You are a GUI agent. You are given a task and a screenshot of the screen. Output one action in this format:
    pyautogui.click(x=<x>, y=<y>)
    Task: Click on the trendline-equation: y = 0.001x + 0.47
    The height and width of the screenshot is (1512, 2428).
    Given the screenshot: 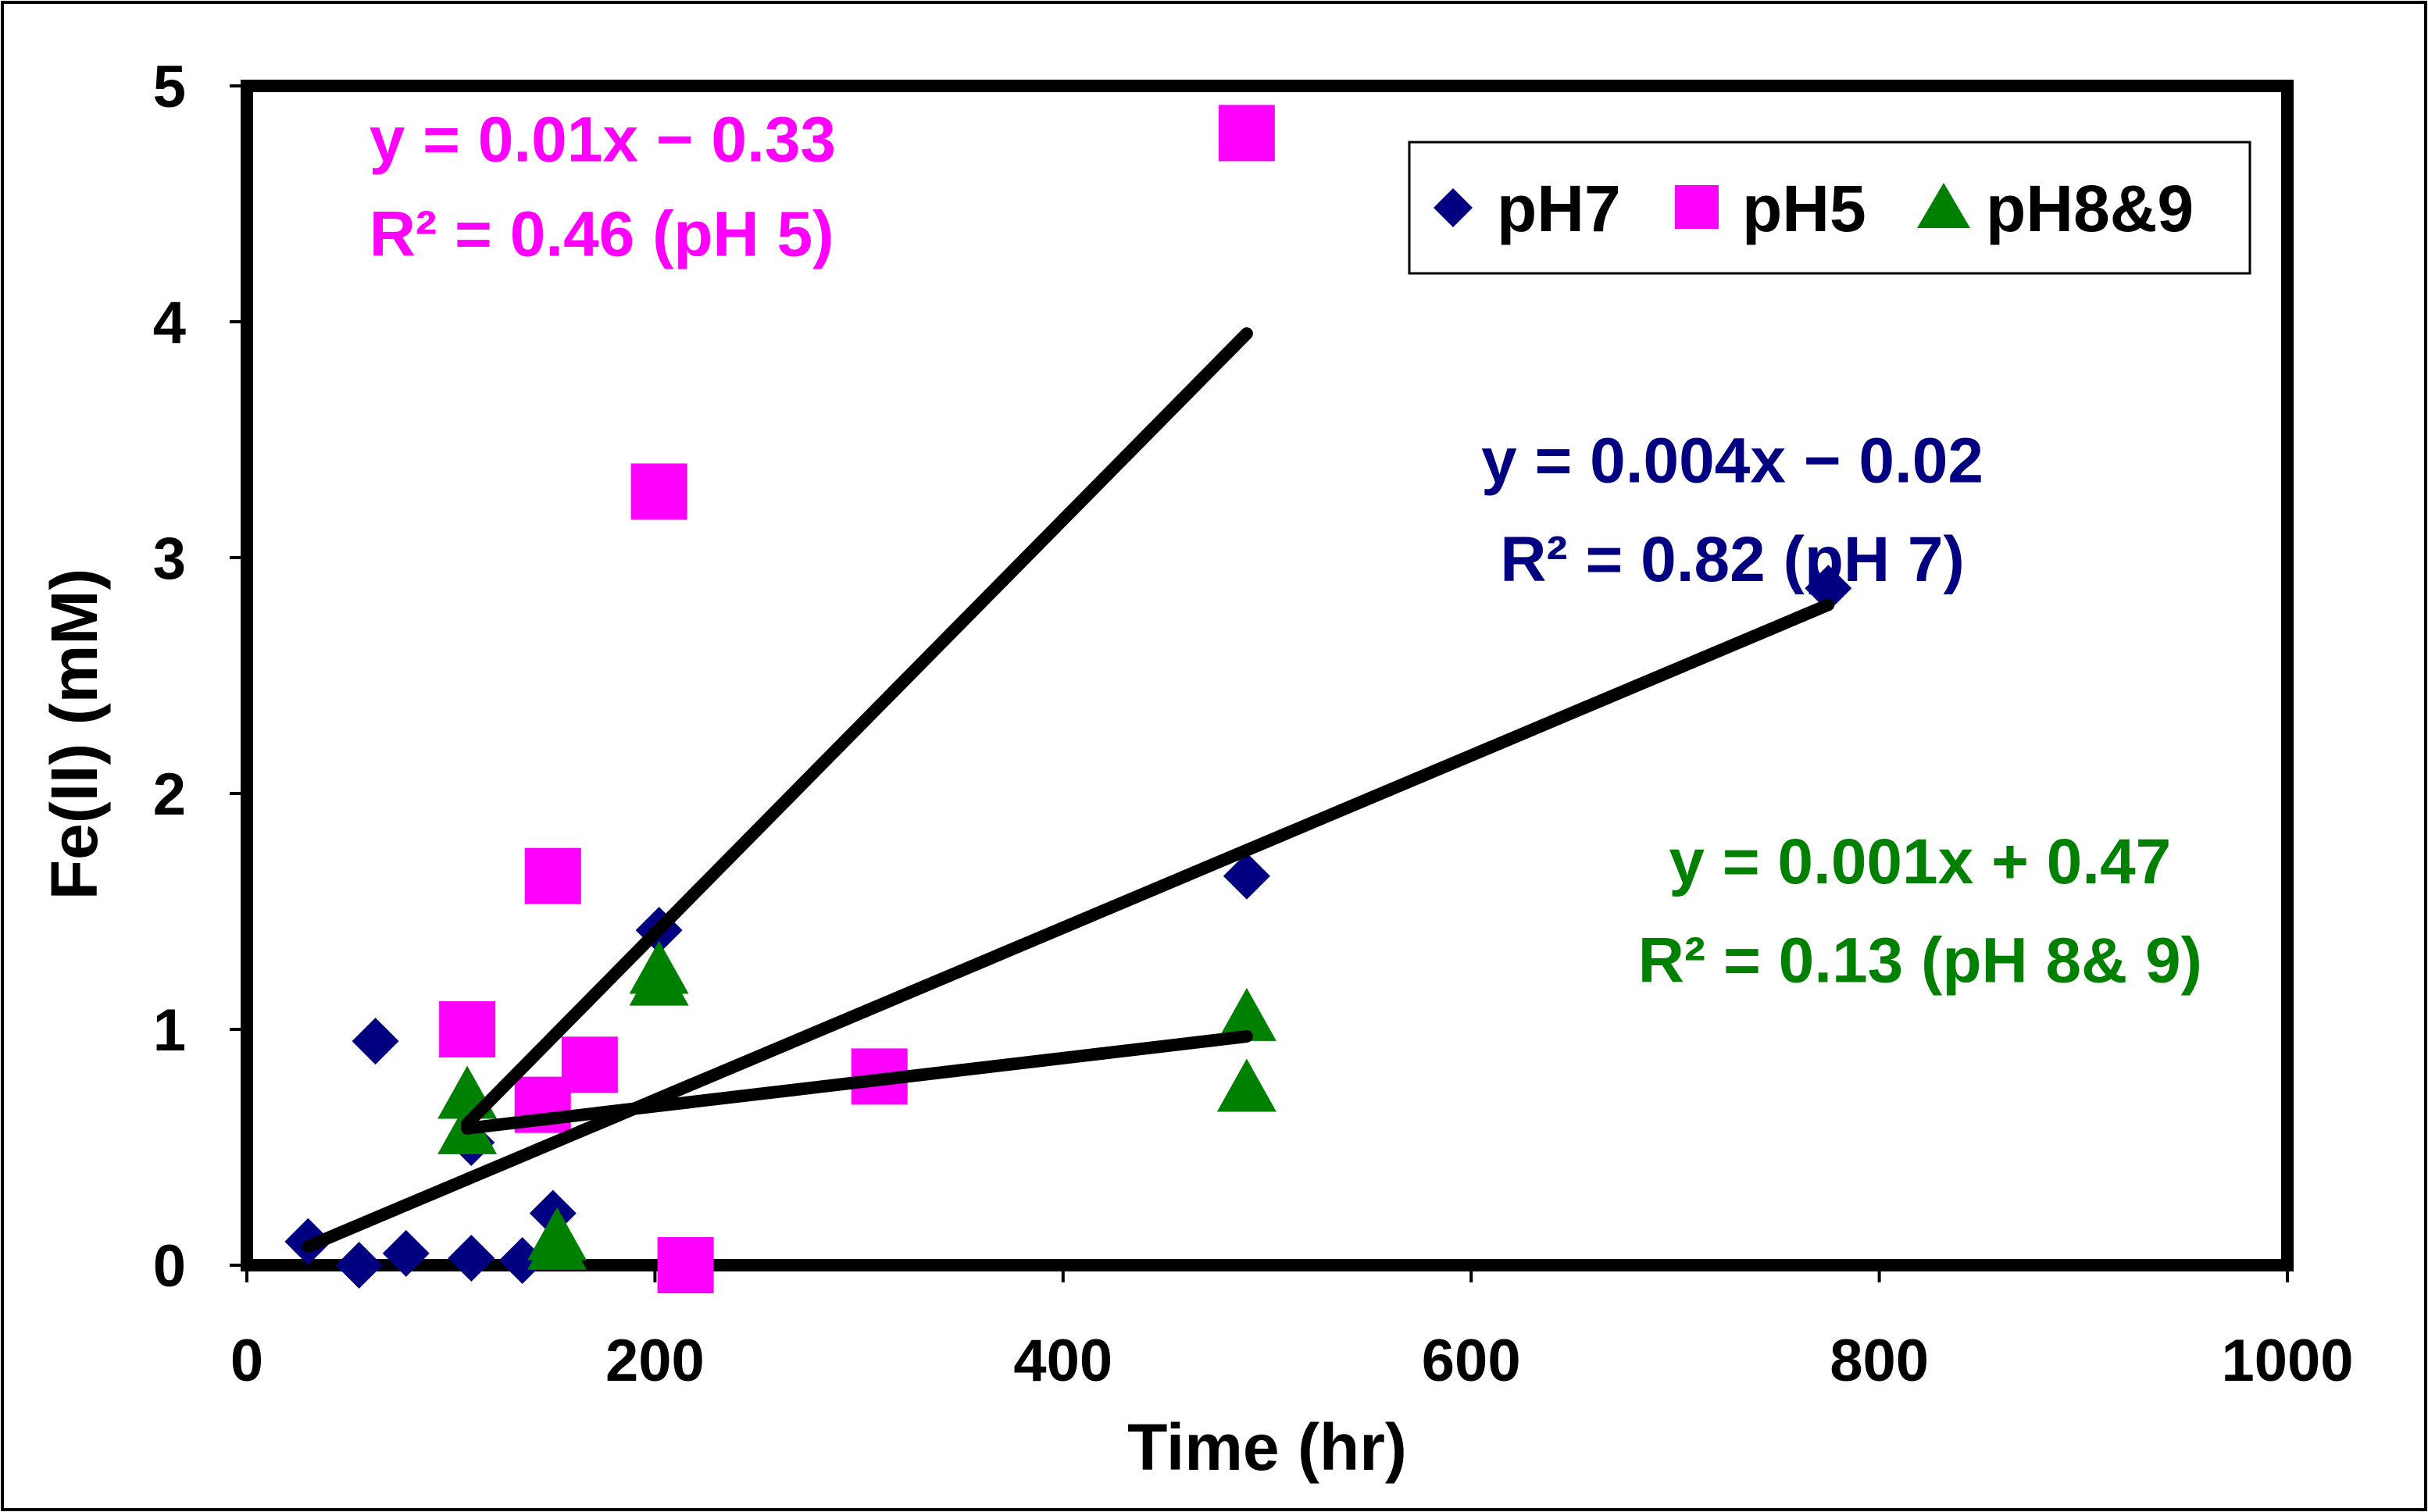 What is the action you would take?
    pyautogui.click(x=1920, y=861)
    